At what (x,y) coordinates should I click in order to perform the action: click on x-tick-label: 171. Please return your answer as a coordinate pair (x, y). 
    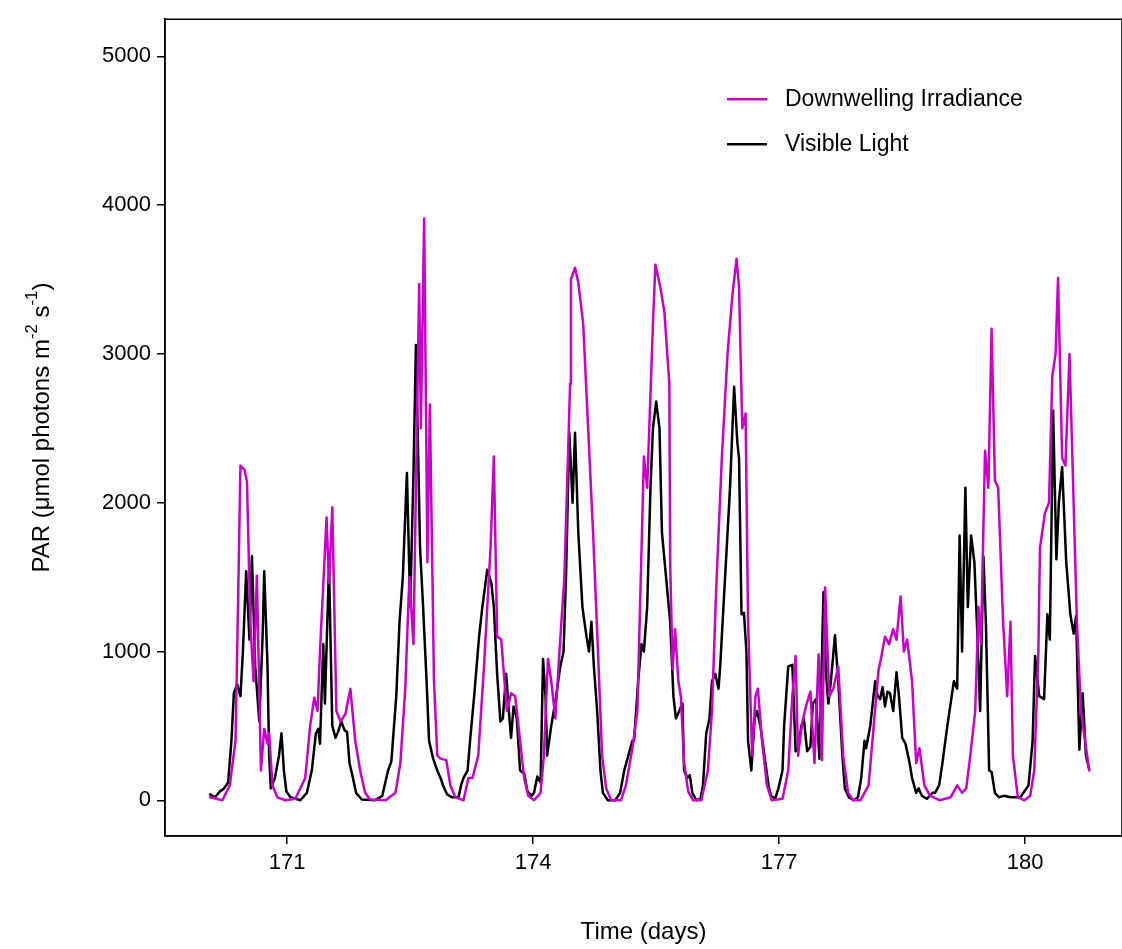
    Looking at the image, I should click on (287, 862).